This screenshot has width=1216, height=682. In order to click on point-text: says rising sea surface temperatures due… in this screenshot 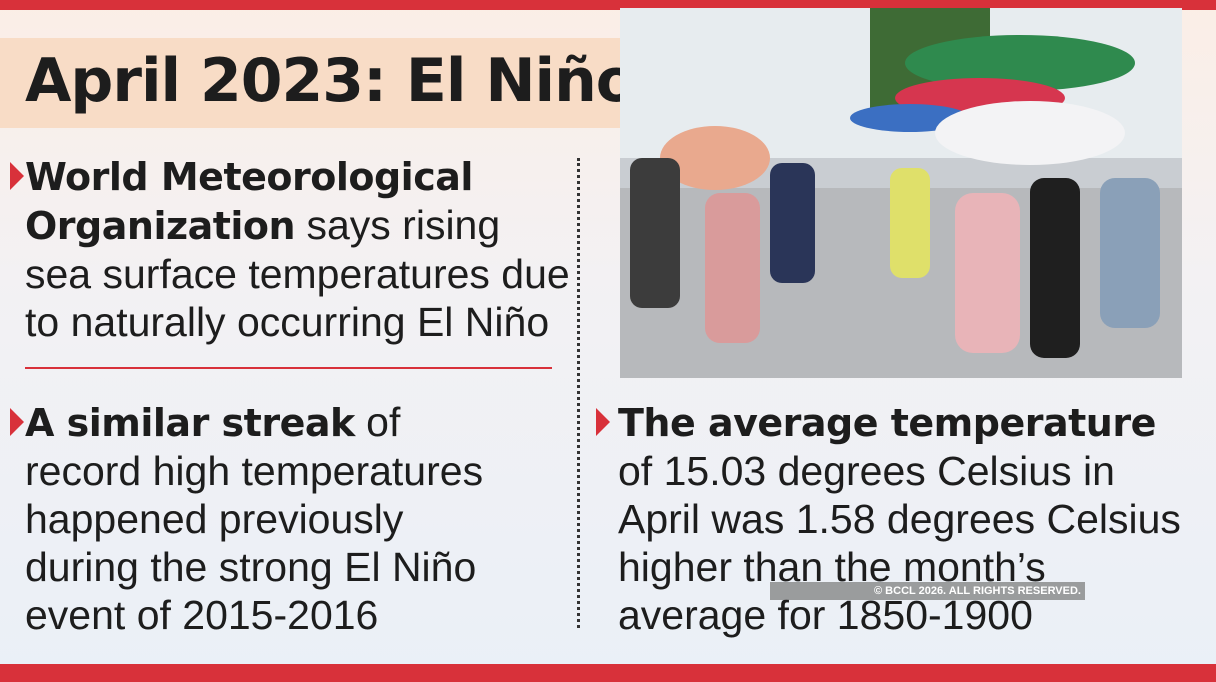, I will do `click(297, 273)`.